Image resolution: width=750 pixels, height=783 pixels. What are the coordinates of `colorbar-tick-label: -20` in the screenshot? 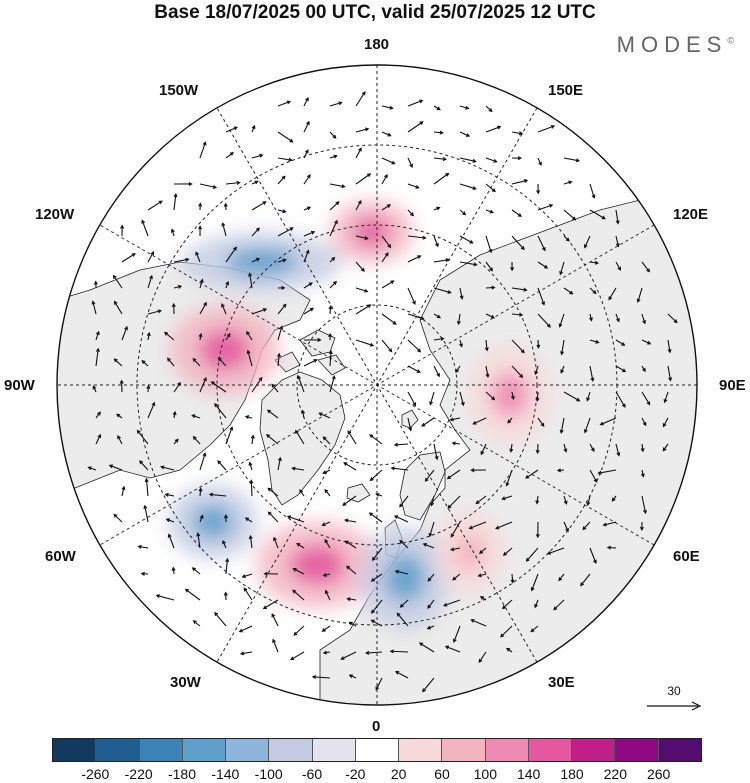 It's located at (355, 774).